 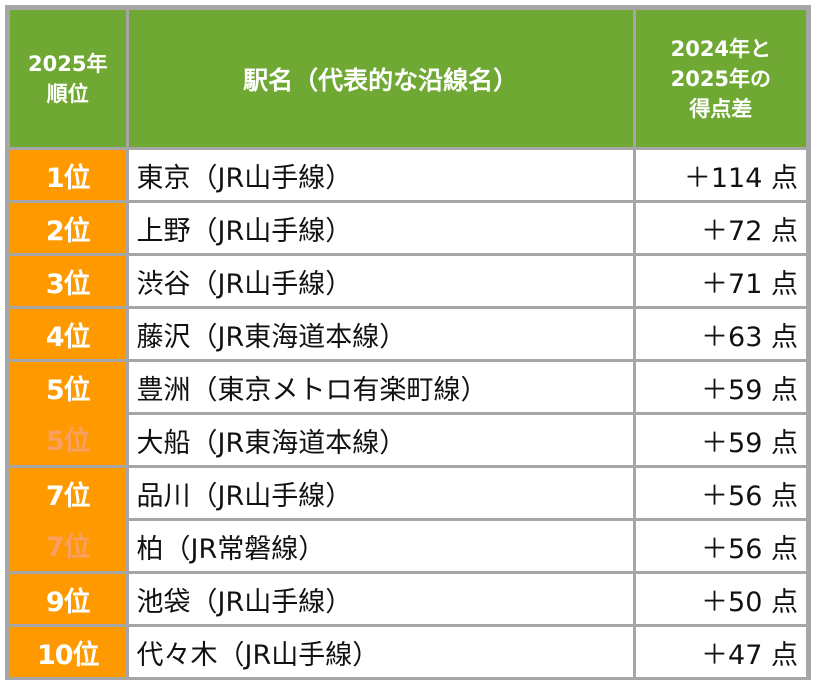 What do you see at coordinates (68, 599) in the screenshot?
I see `rank-cell: 9位` at bounding box center [68, 599].